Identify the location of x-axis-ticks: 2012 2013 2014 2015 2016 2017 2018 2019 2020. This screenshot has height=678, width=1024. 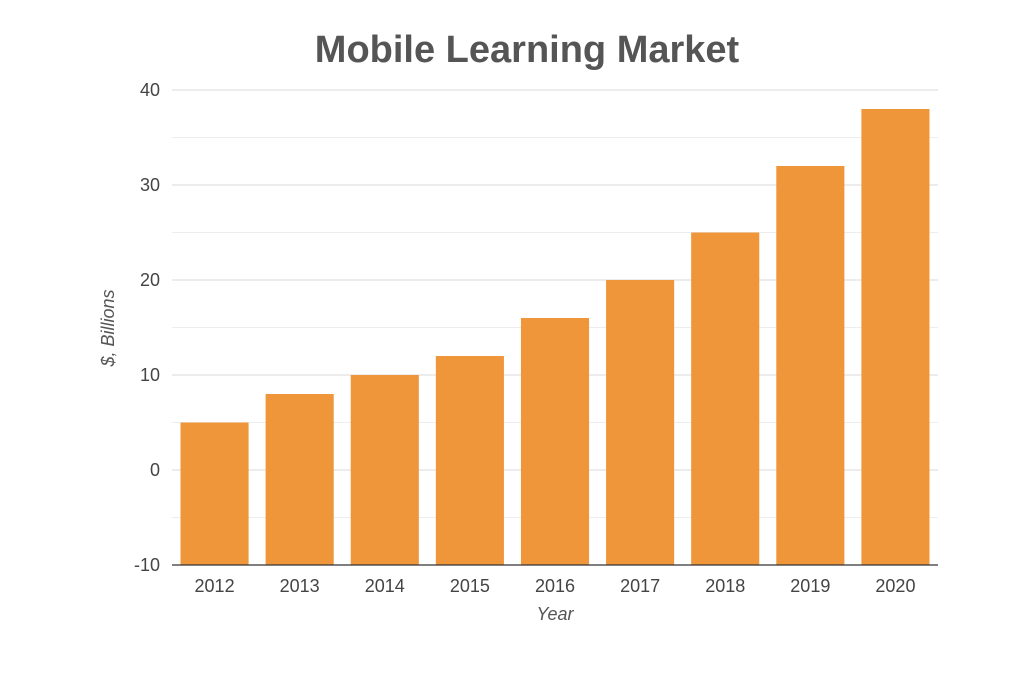
(555, 586).